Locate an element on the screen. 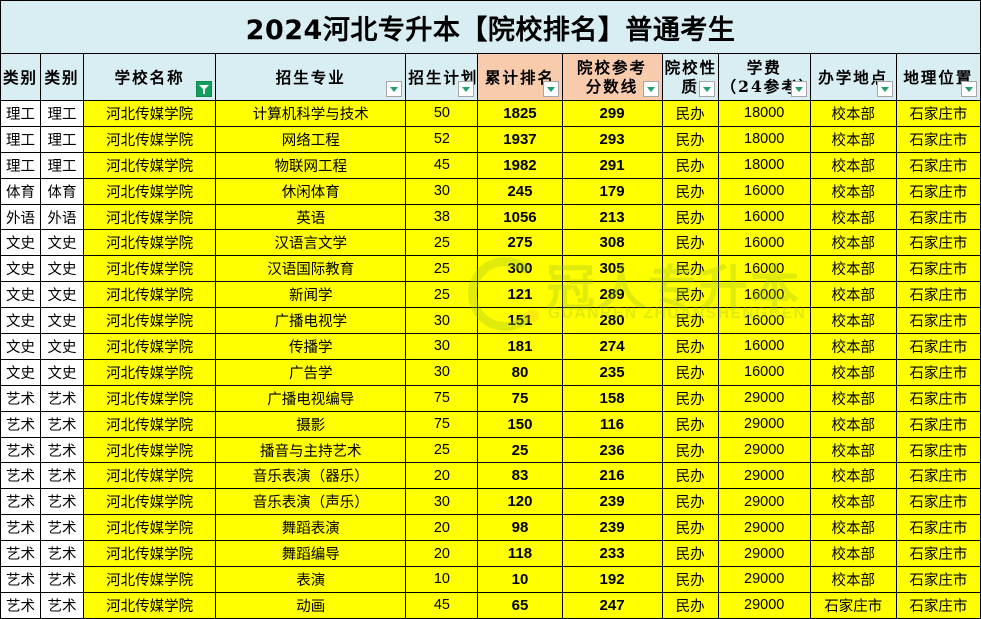  cell-category2: 外语 is located at coordinates (62, 217).